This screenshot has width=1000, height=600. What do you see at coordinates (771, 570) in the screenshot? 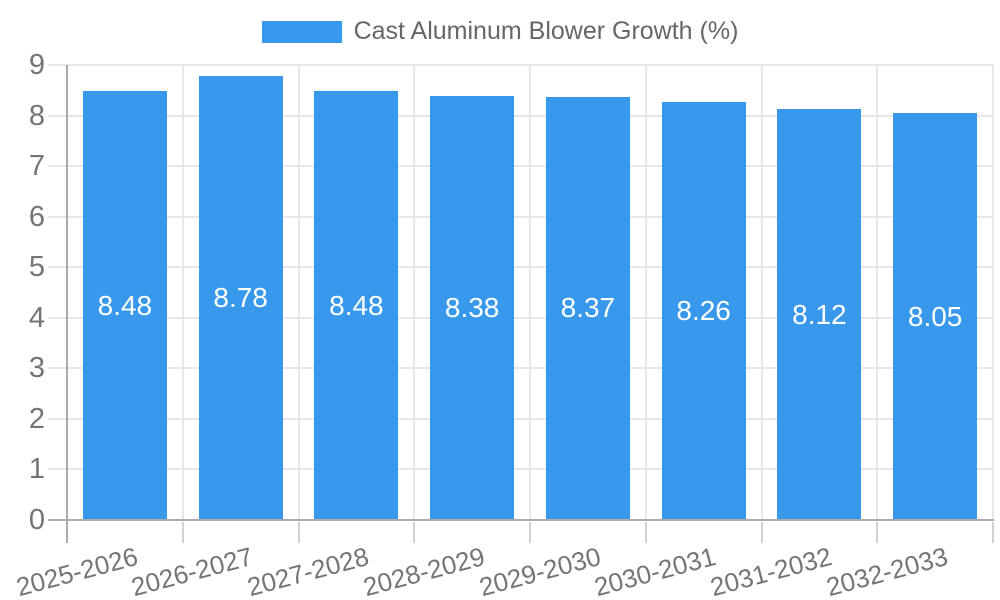
I see `x-axis-label: 2031-2032` at bounding box center [771, 570].